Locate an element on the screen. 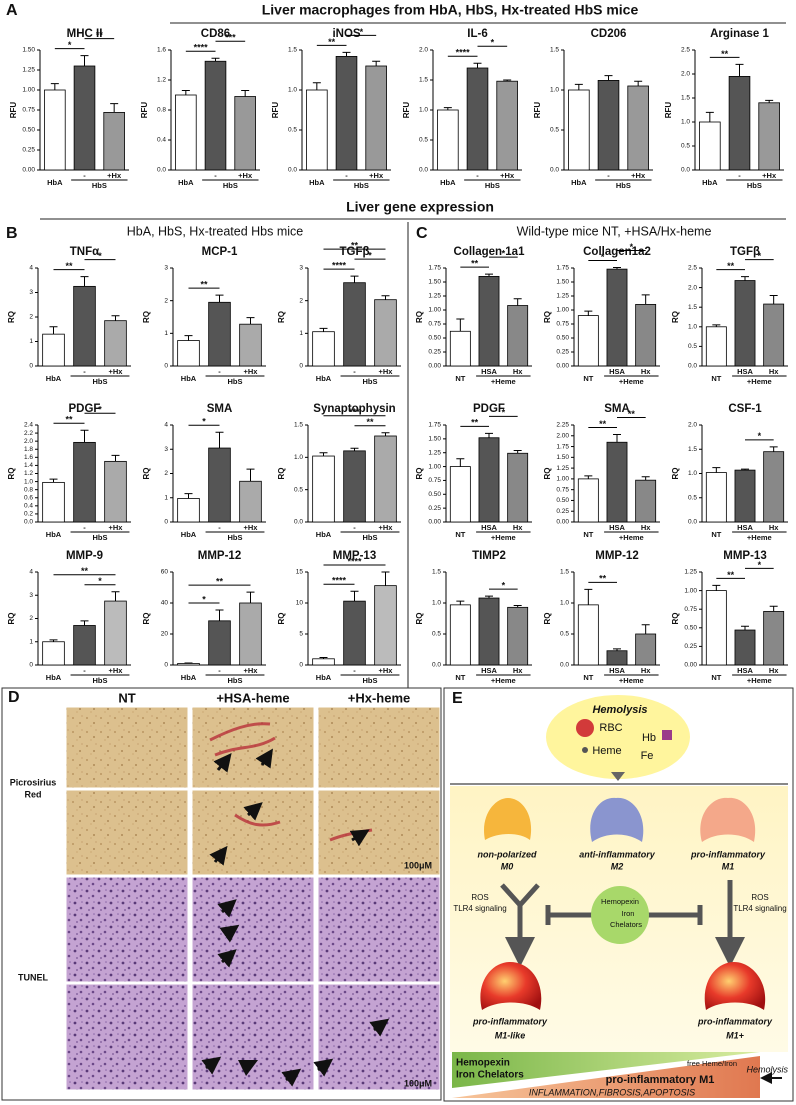 Image resolution: width=796 pixels, height=1105 pixels. y-tick-label: 2 is located at coordinates (166, 473).